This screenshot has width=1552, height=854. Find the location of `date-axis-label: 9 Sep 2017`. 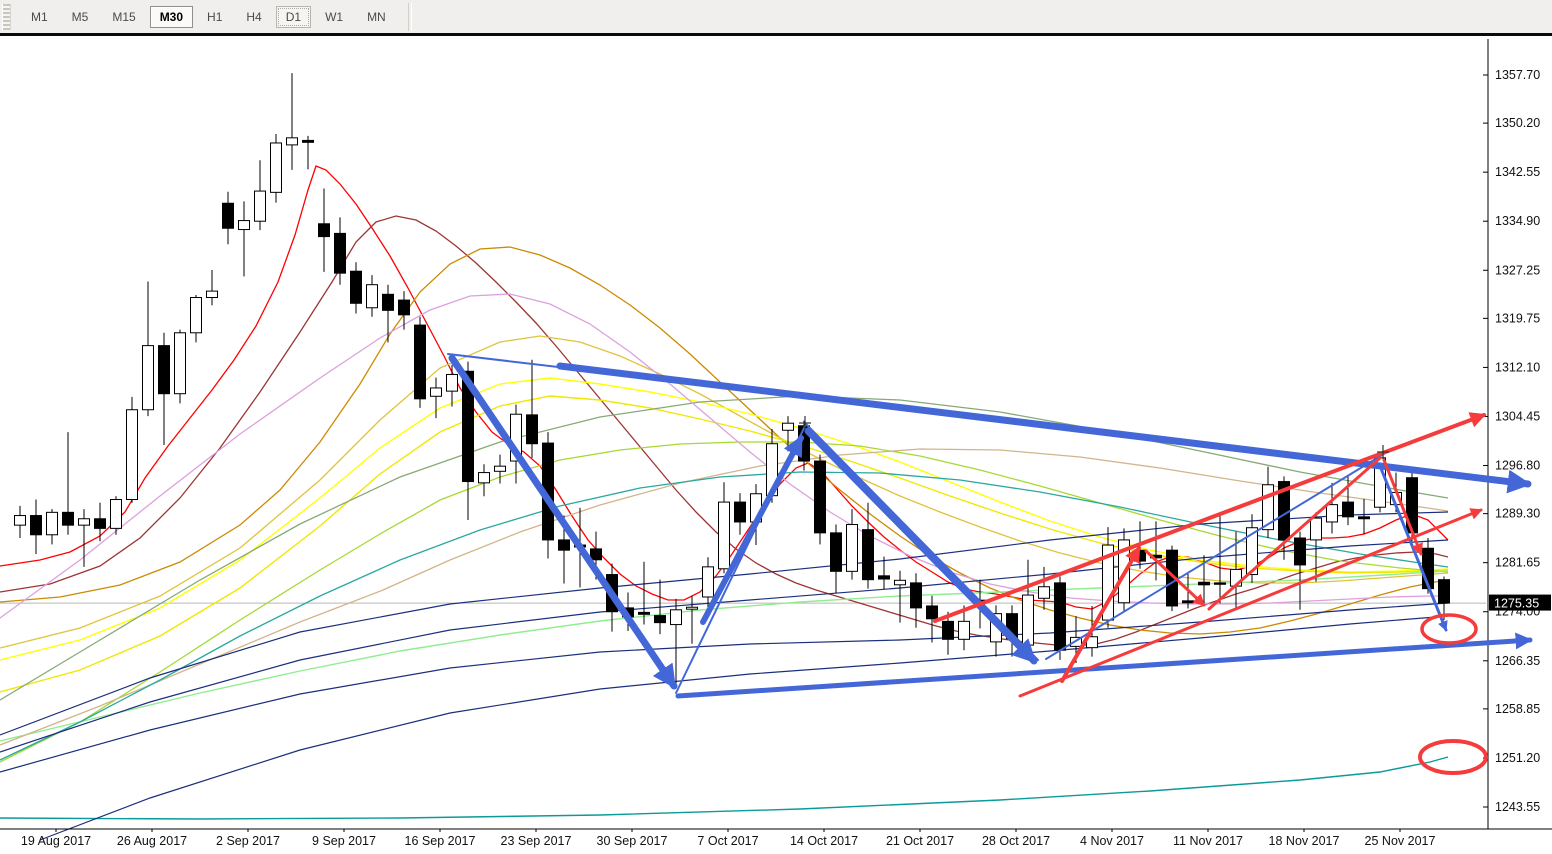

date-axis-label: 9 Sep 2017 is located at coordinates (344, 841).